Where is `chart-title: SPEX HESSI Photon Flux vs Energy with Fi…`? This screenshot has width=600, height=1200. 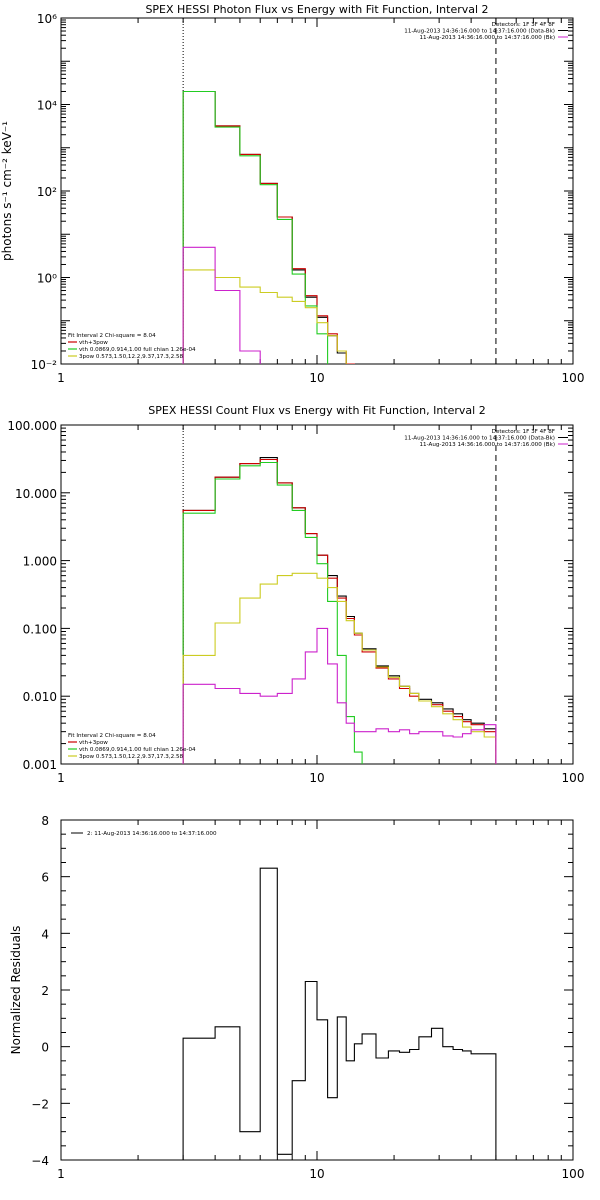 chart-title: SPEX HESSI Photon Flux vs Energy with Fi… is located at coordinates (316, 9).